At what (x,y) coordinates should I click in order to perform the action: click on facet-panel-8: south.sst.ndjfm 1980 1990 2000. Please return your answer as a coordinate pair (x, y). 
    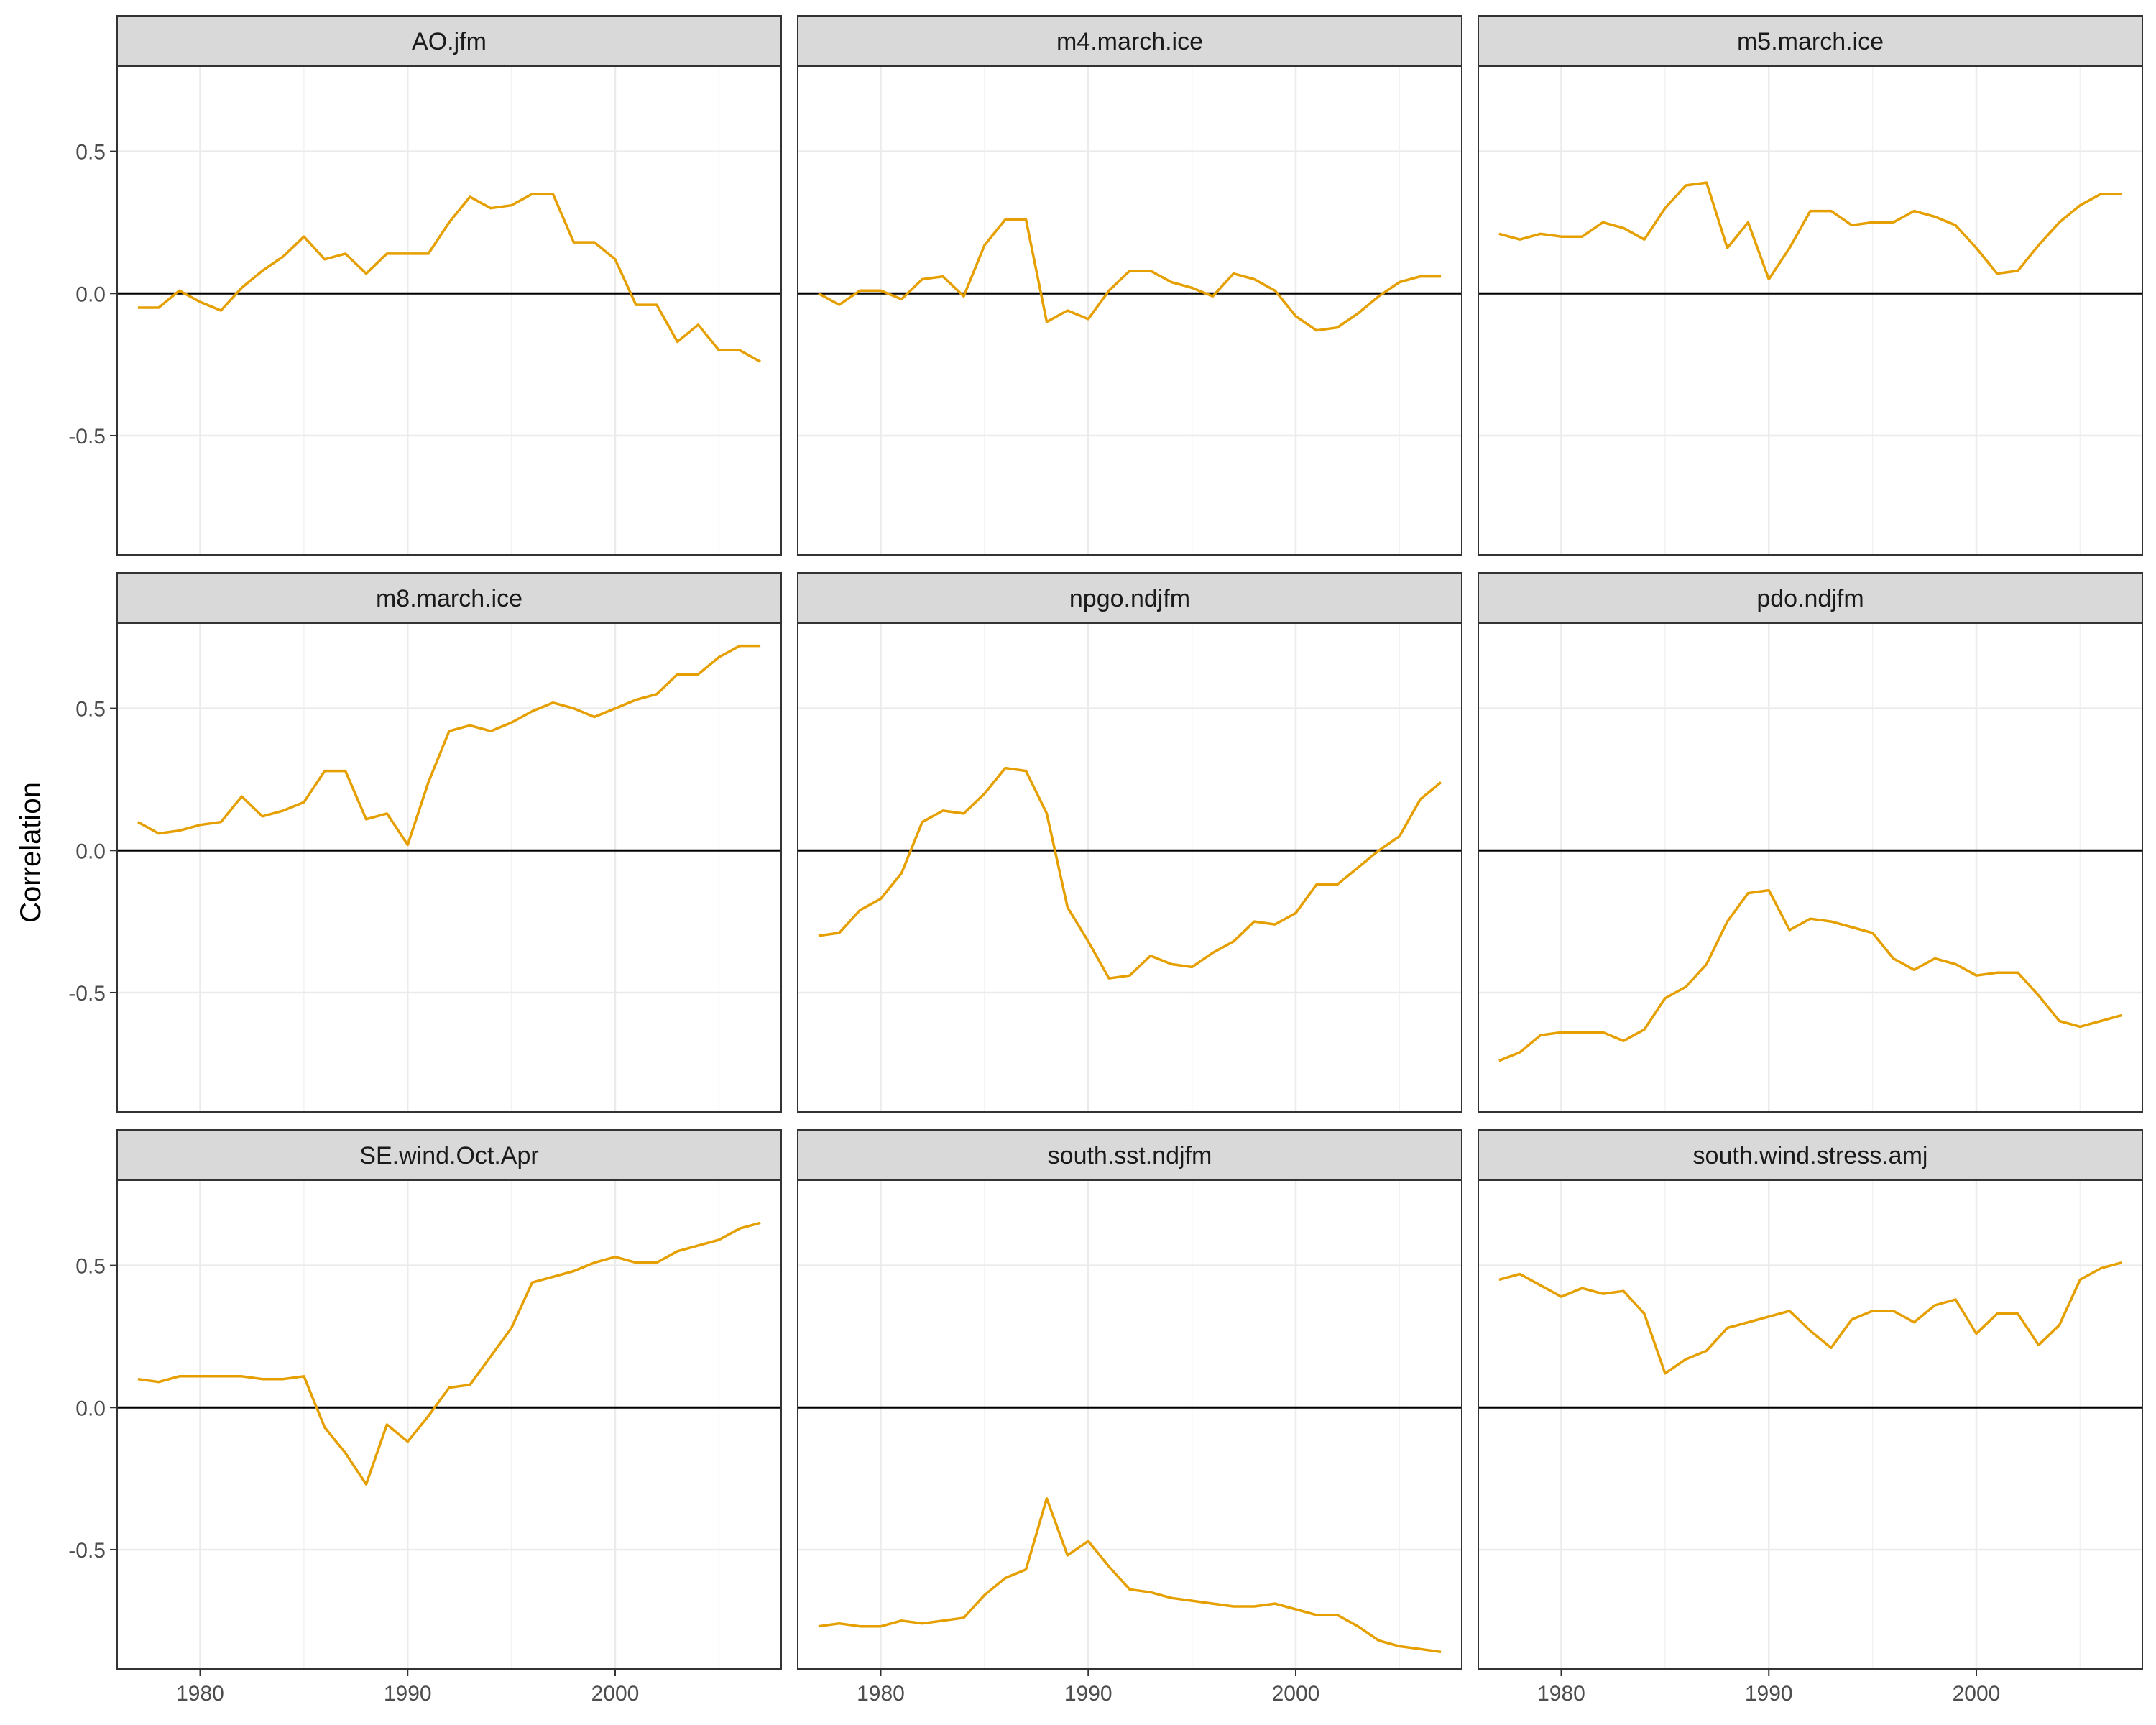
    Looking at the image, I should click on (1129, 1417).